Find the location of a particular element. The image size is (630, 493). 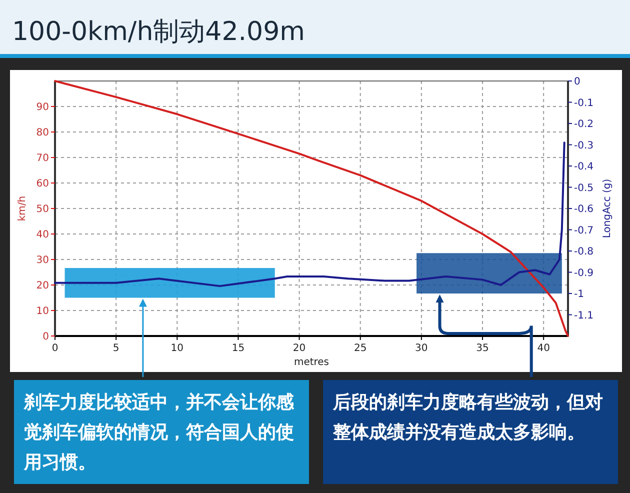

y-tick-label: 0 is located at coordinates (45, 337).